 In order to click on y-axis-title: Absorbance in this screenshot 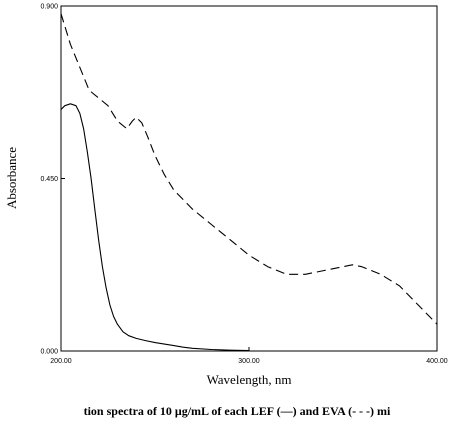, I will do `click(11, 178)`.